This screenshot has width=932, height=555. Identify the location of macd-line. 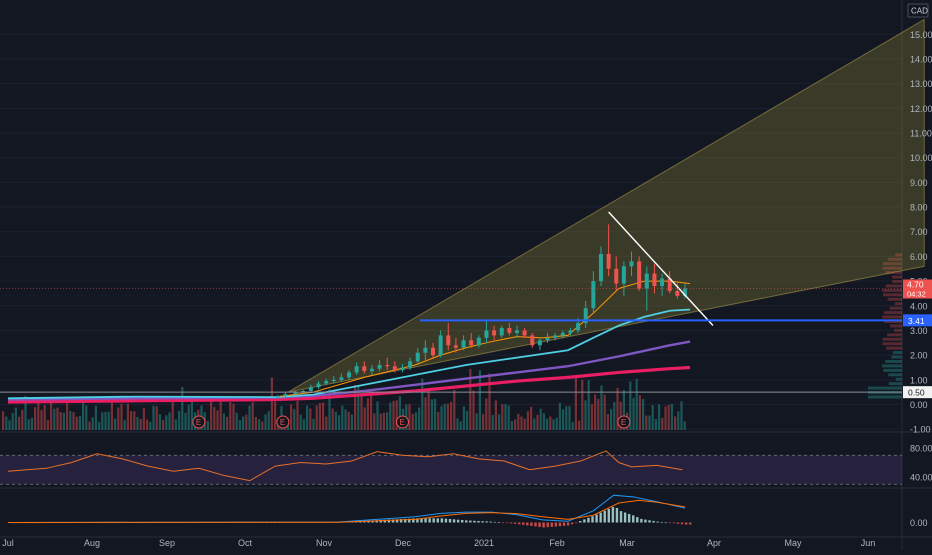
(346, 508).